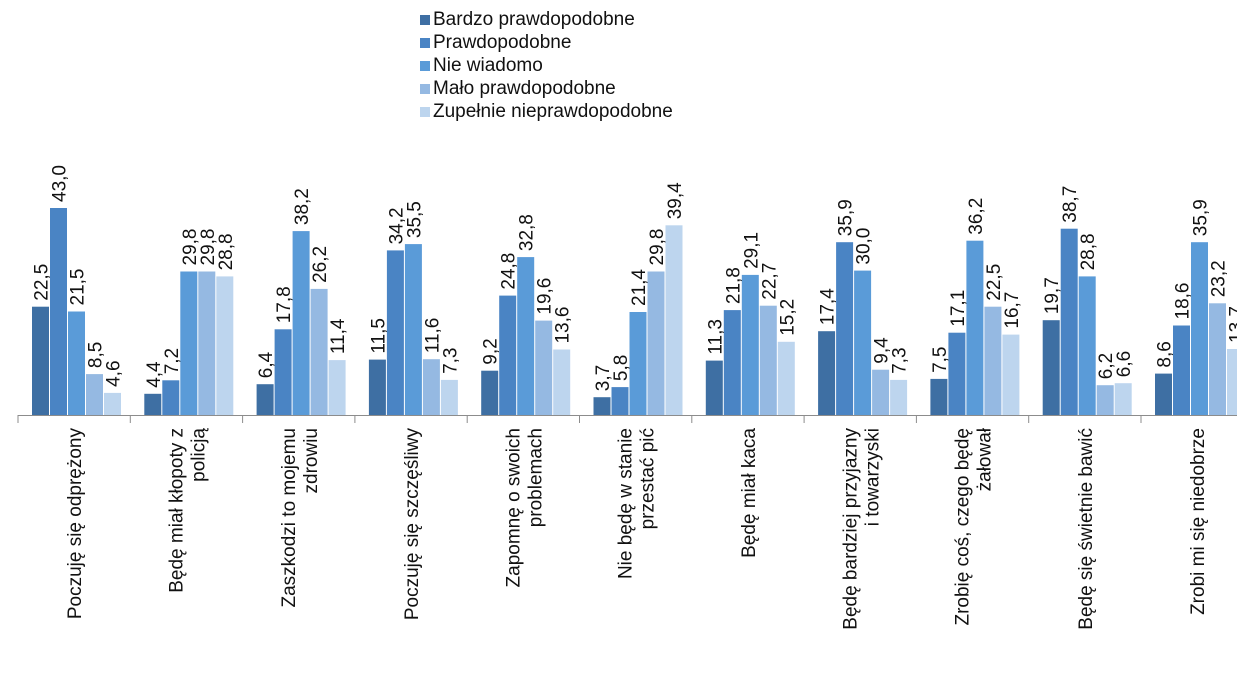  Describe the element at coordinates (1012, 310) in the screenshot. I see `data-label: 16,7` at that location.